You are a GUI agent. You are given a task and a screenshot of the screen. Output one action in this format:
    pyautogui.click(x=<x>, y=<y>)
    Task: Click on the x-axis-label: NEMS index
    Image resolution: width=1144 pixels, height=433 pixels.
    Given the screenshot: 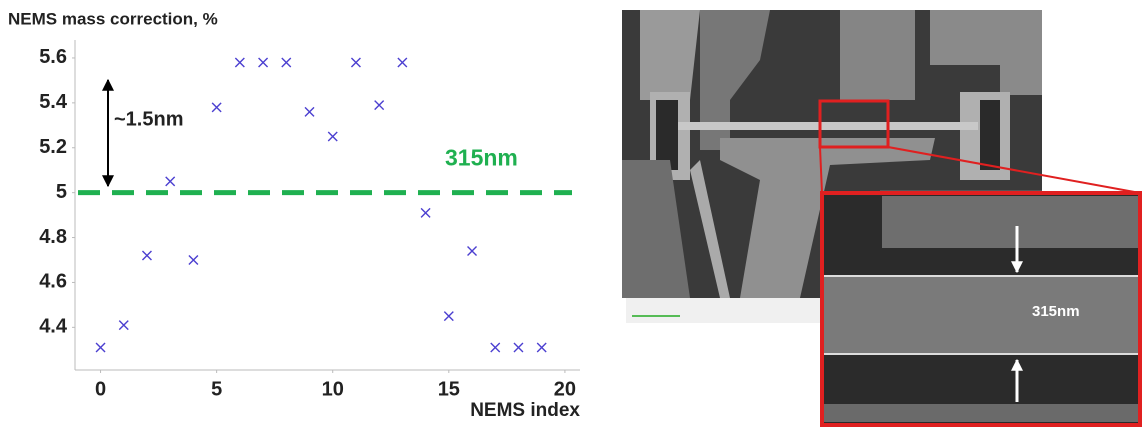 What is the action you would take?
    pyautogui.click(x=525, y=410)
    